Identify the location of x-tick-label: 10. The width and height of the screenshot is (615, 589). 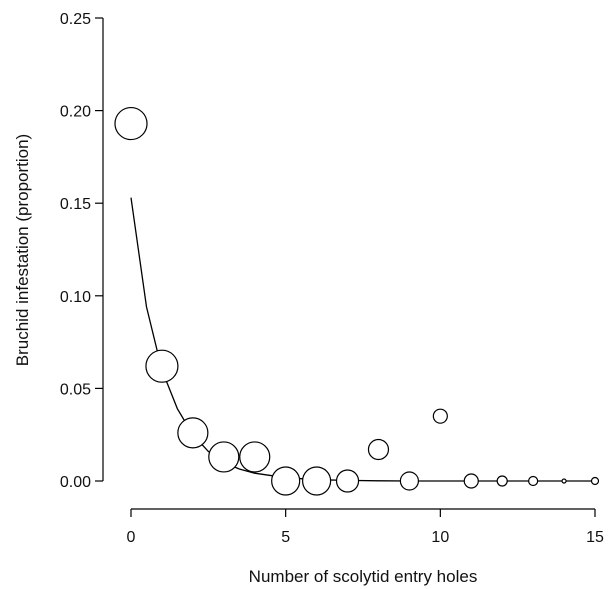
(440, 537).